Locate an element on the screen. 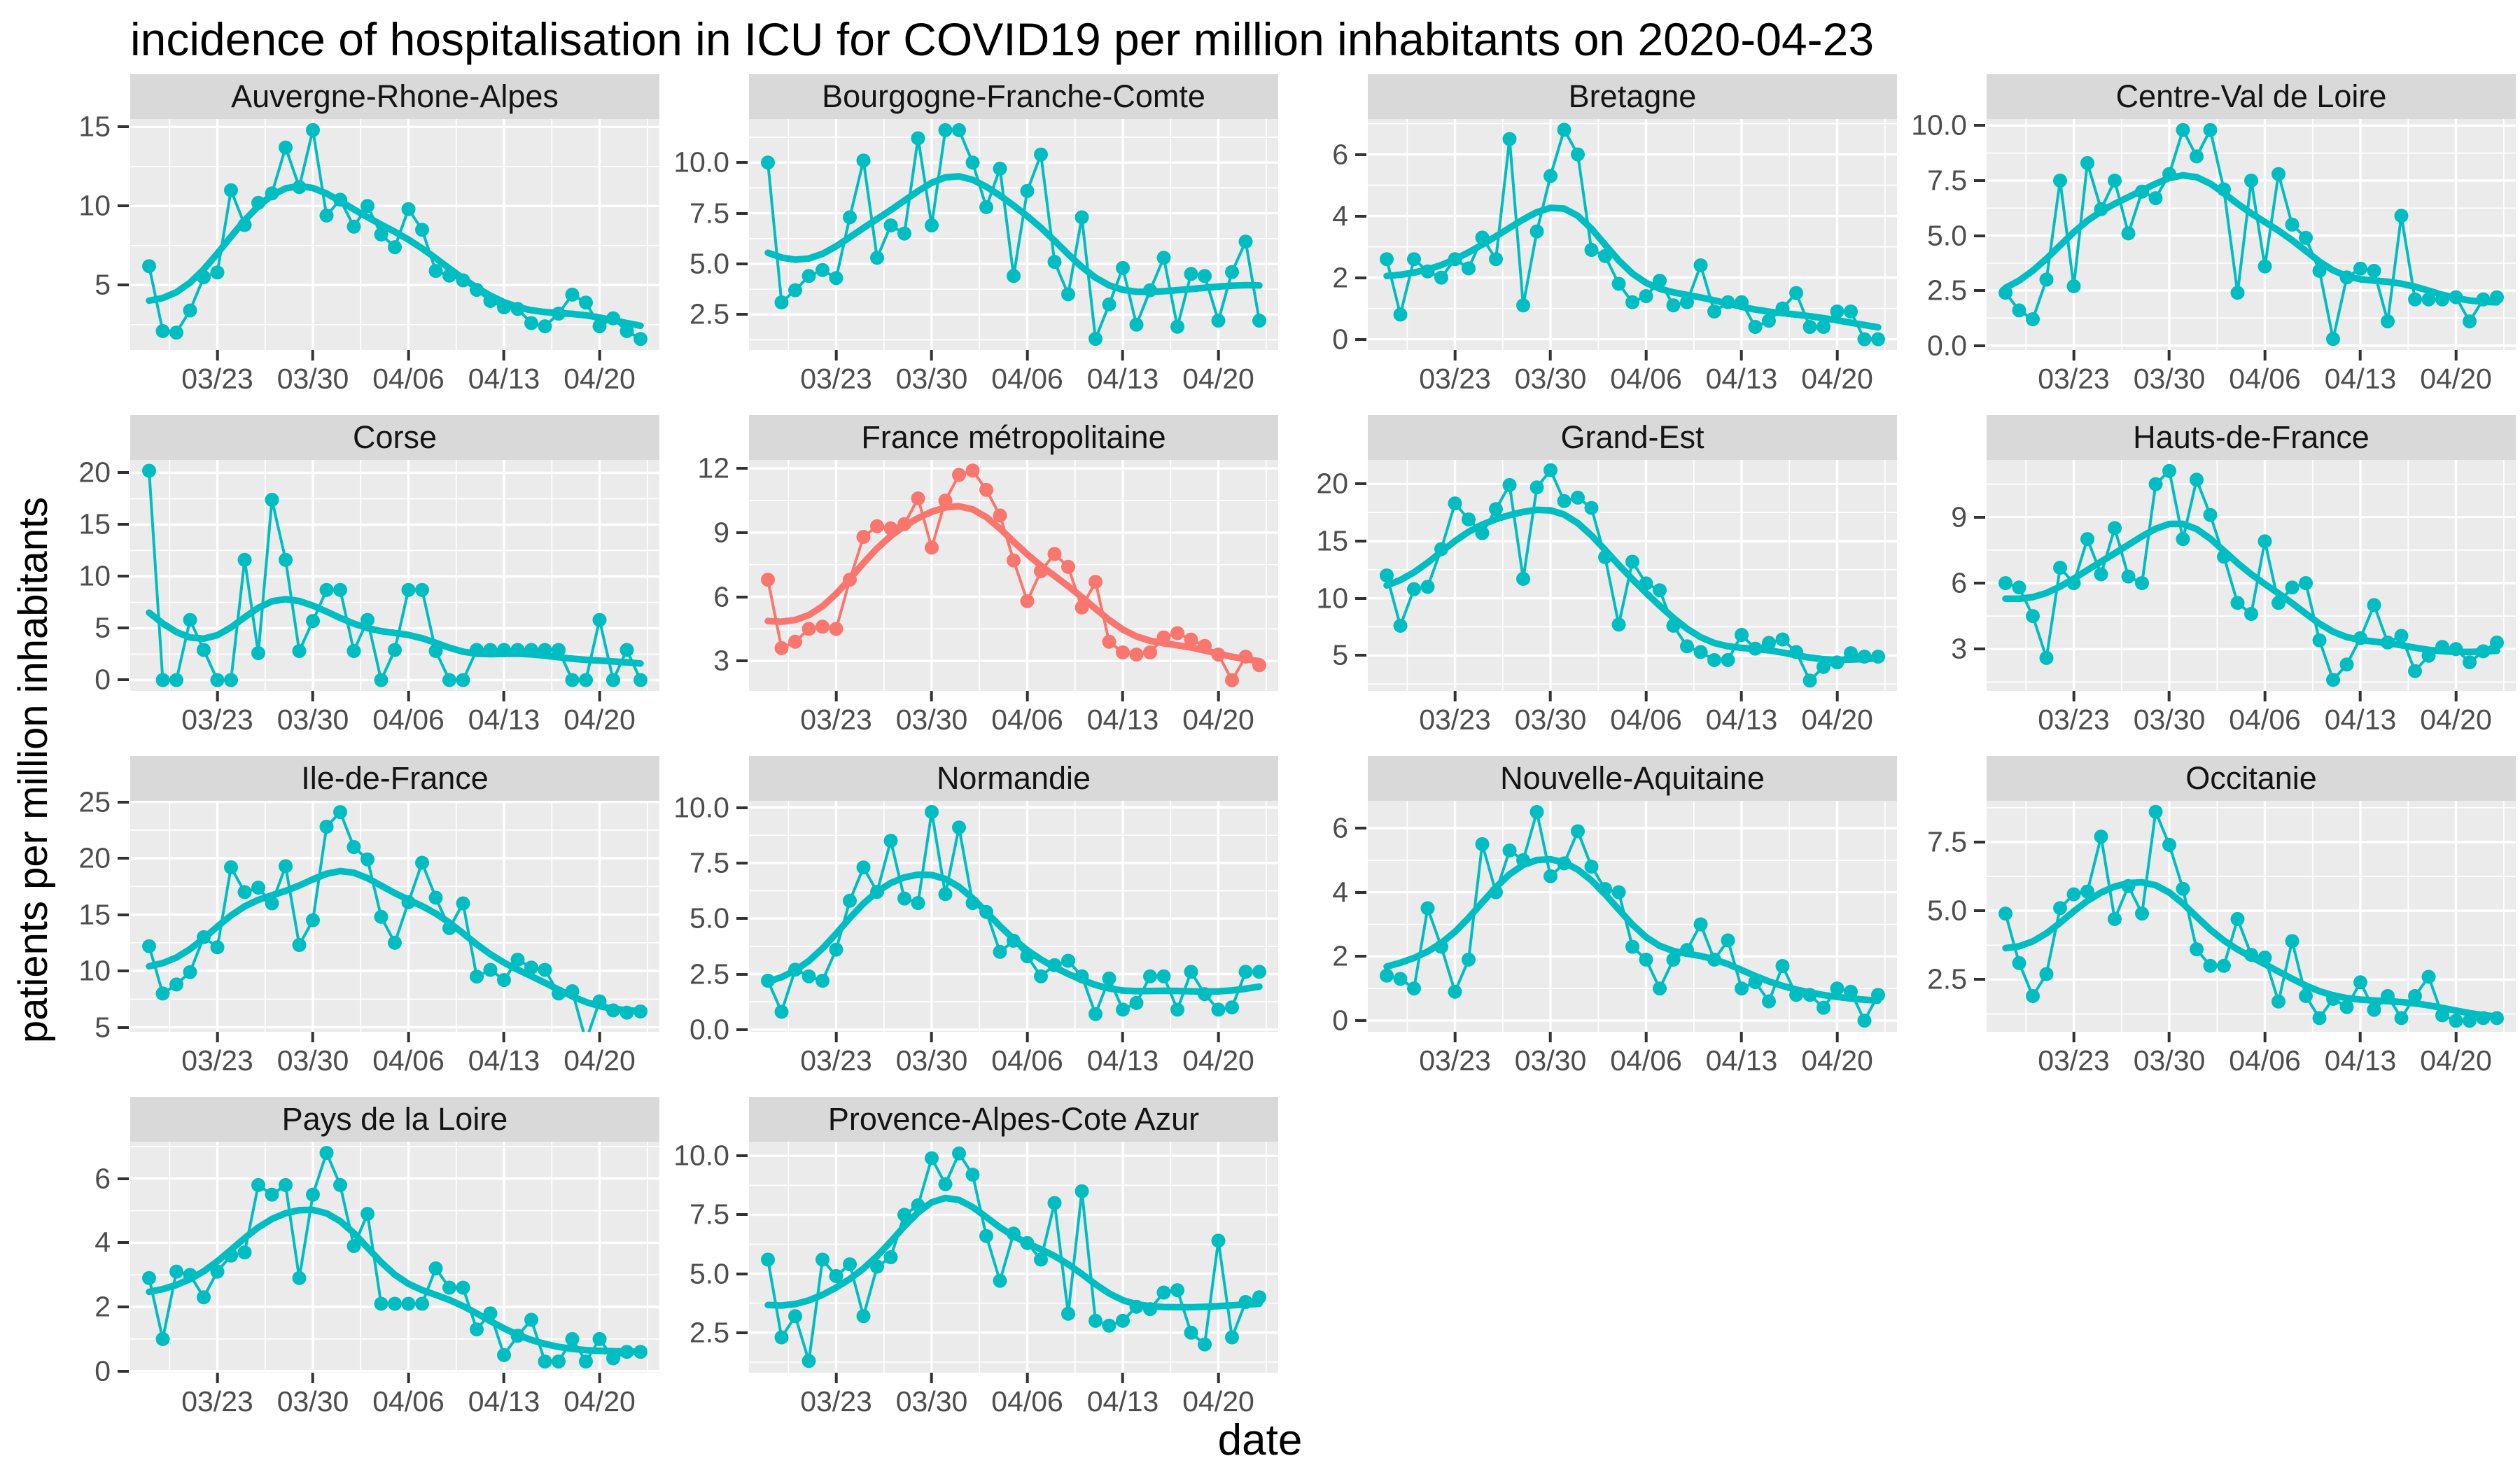 The height and width of the screenshot is (1470, 2520). major-gridlines is located at coordinates (394, 234).